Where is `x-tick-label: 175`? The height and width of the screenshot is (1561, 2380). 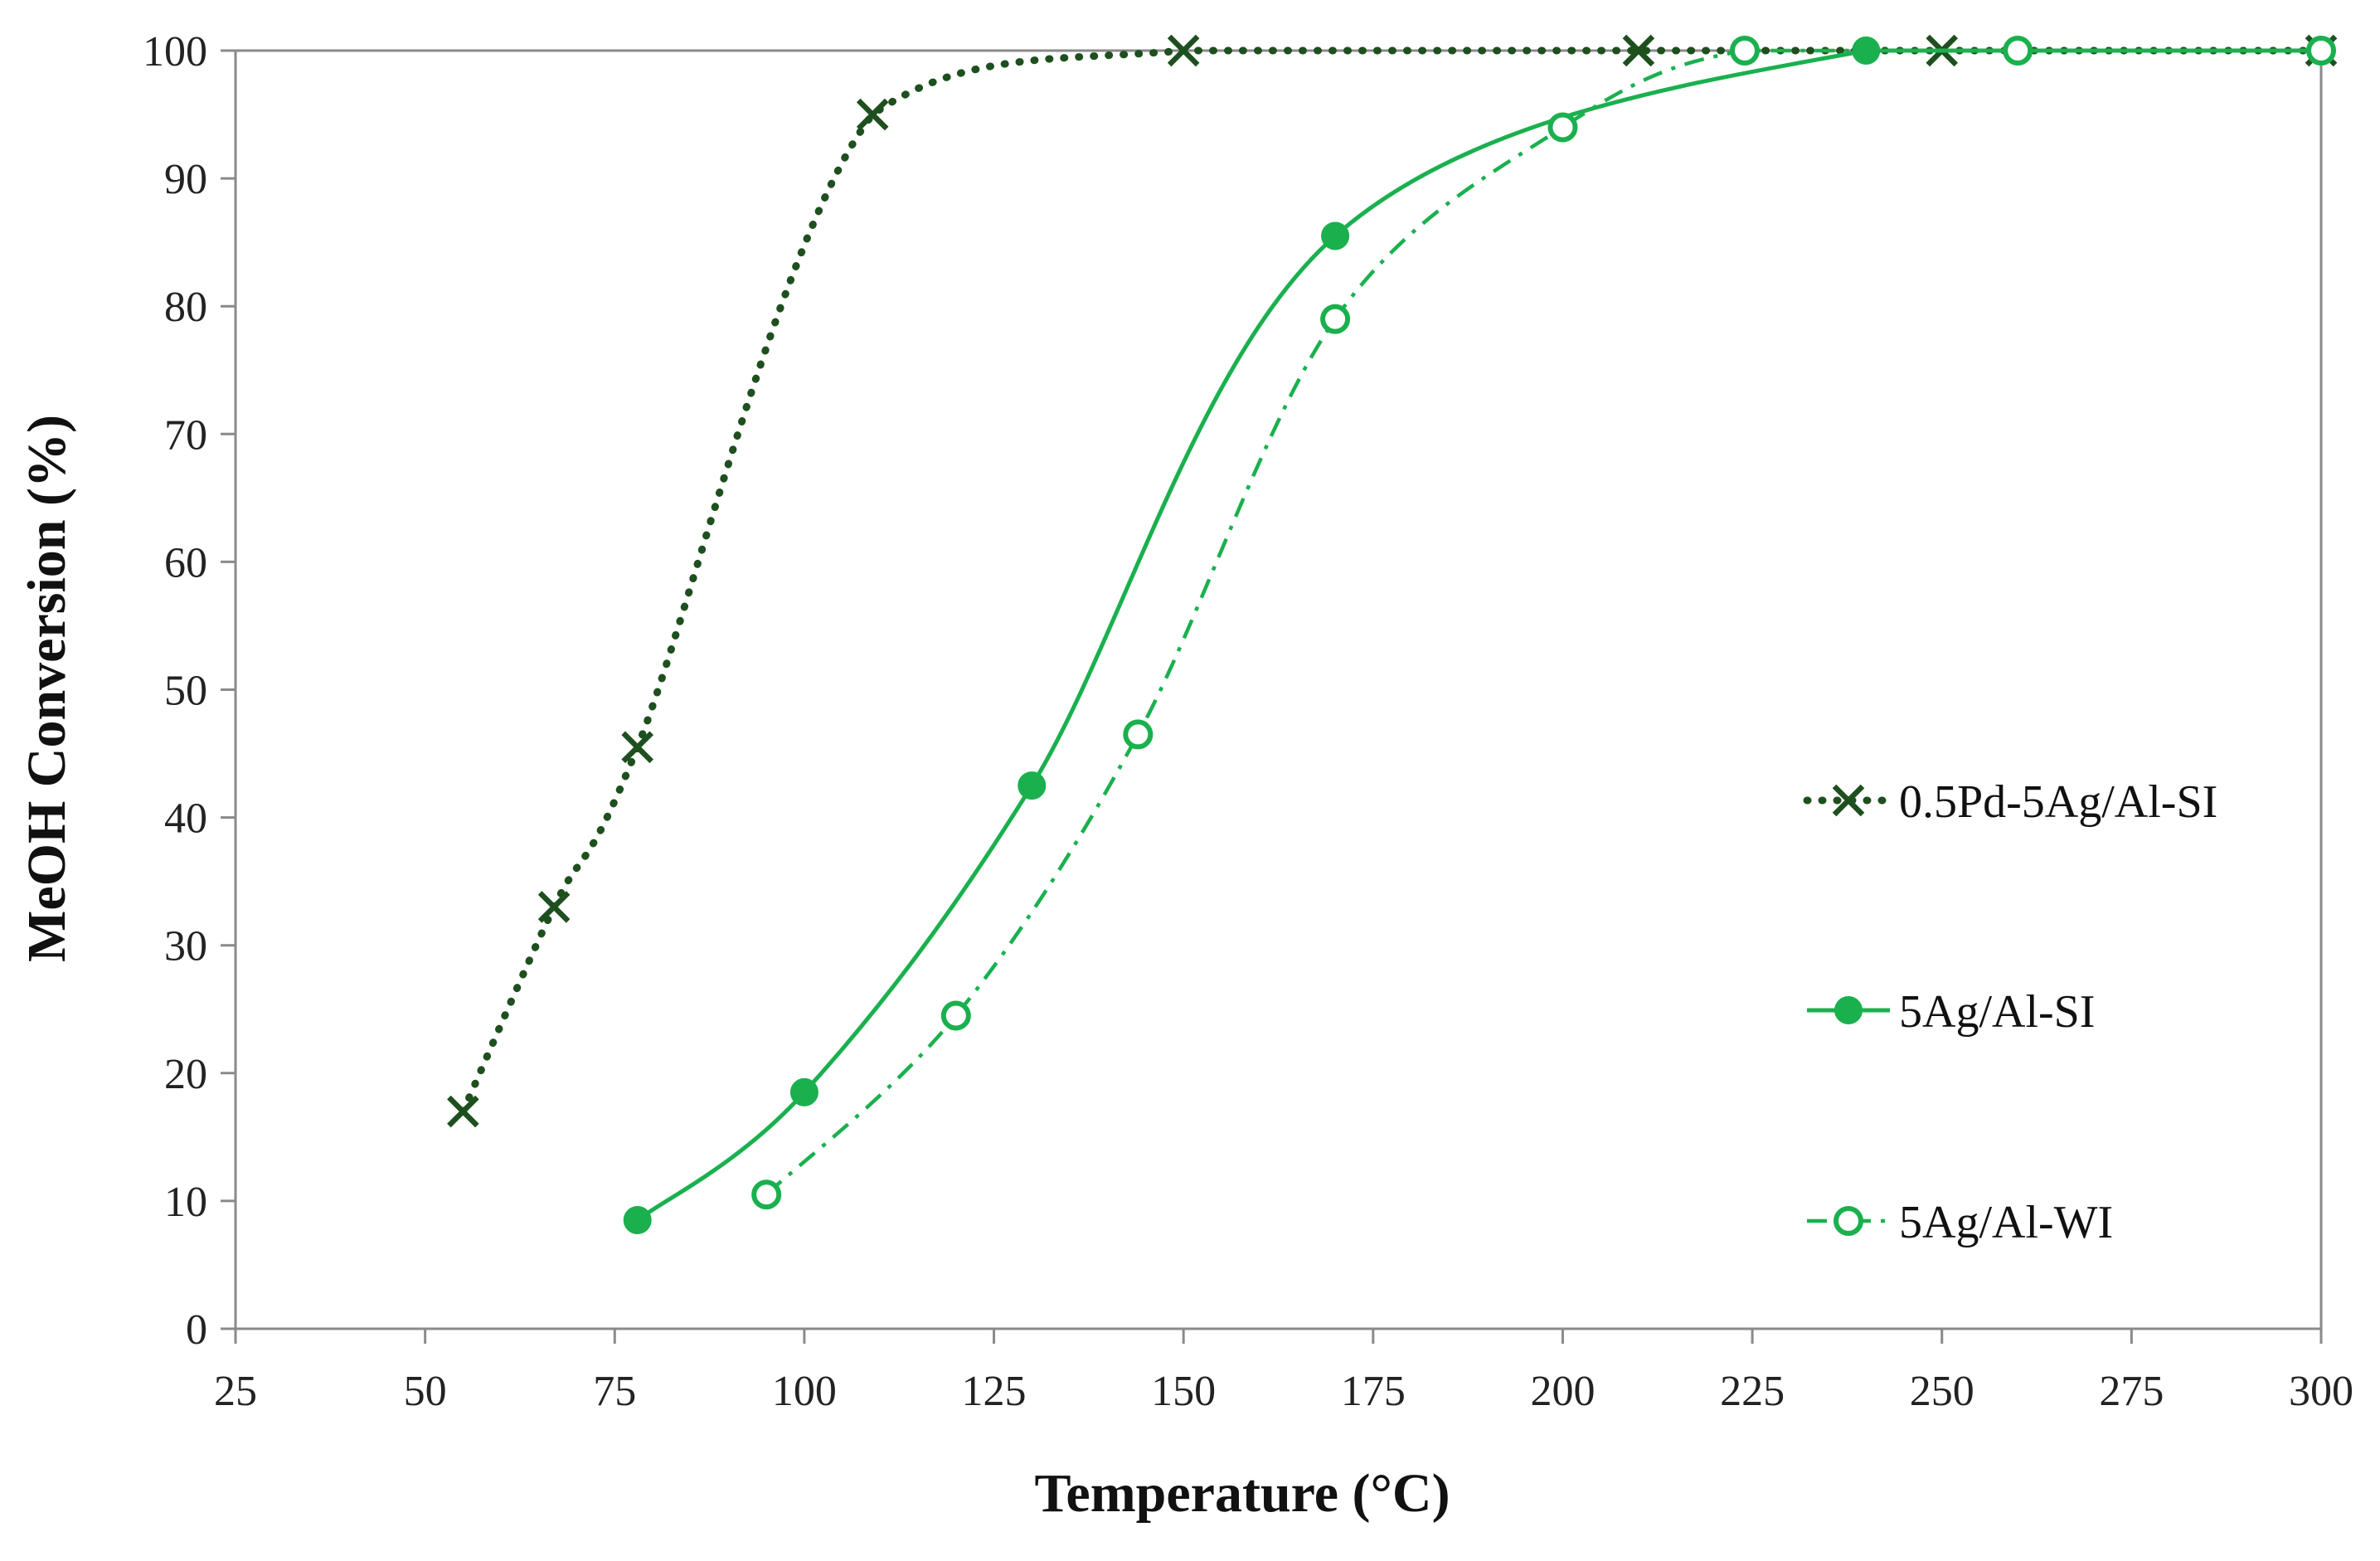
x-tick-label: 175 is located at coordinates (1373, 1391).